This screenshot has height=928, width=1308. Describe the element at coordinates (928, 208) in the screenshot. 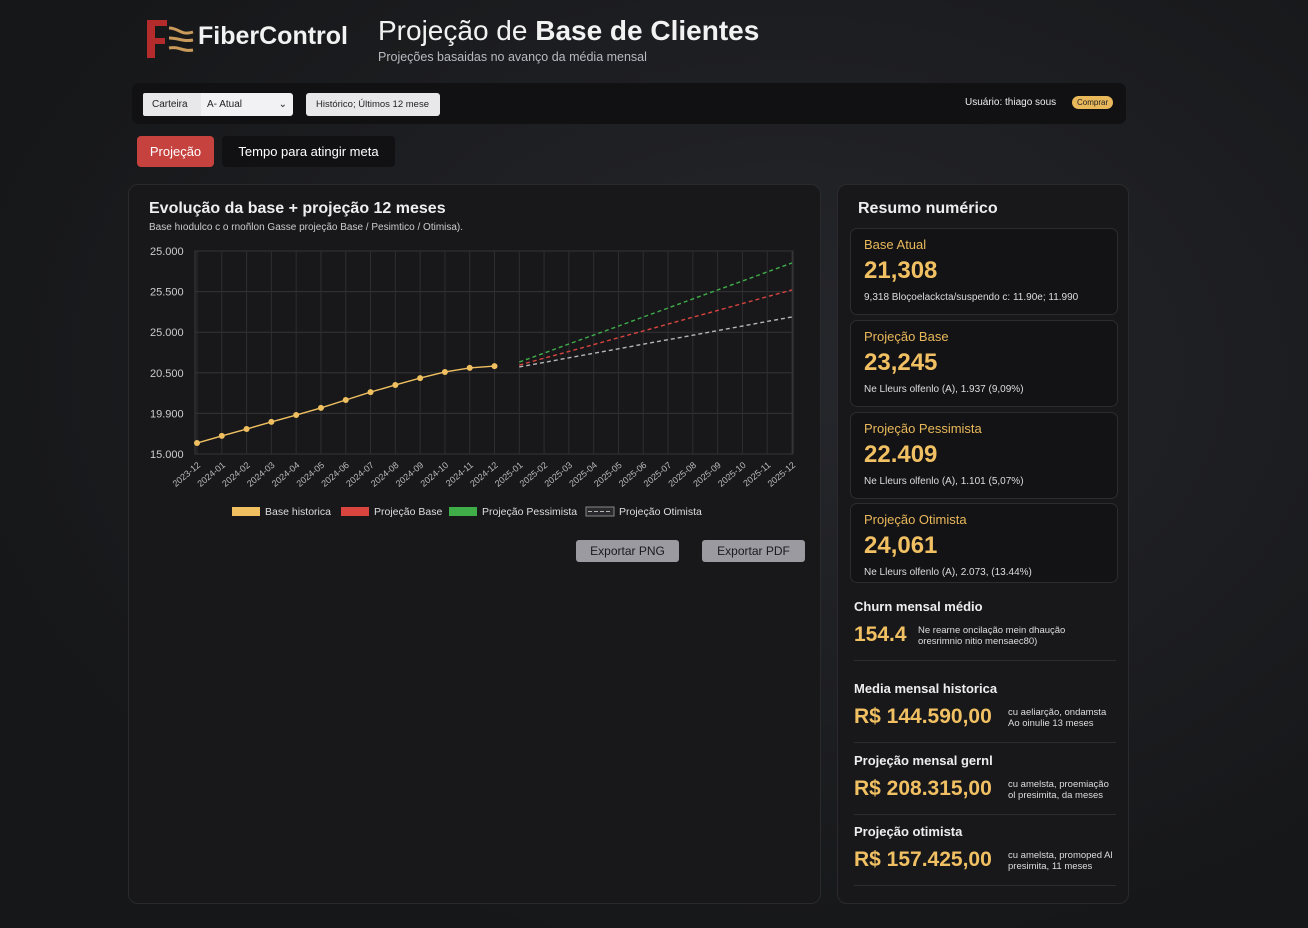

I see `summary-title: Resumo numérico` at that location.